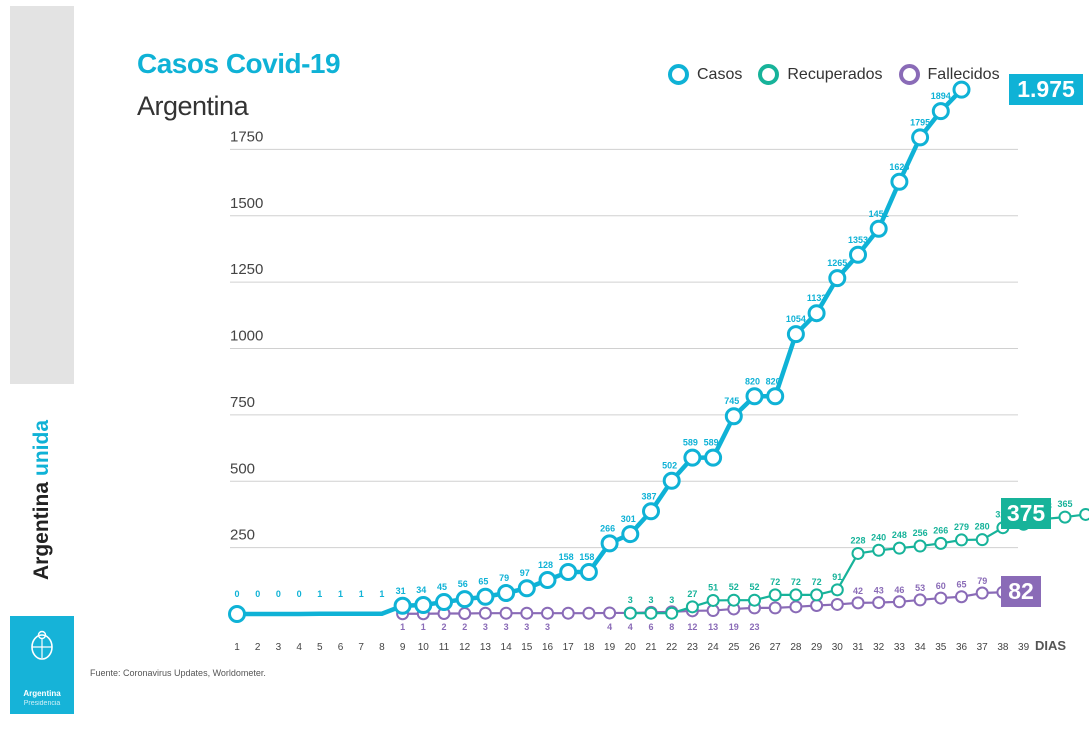 Image resolution: width=1089 pixels, height=730 pixels. Describe the element at coordinates (734, 627) in the screenshot. I see `data-label-fallecidos: 19` at that location.